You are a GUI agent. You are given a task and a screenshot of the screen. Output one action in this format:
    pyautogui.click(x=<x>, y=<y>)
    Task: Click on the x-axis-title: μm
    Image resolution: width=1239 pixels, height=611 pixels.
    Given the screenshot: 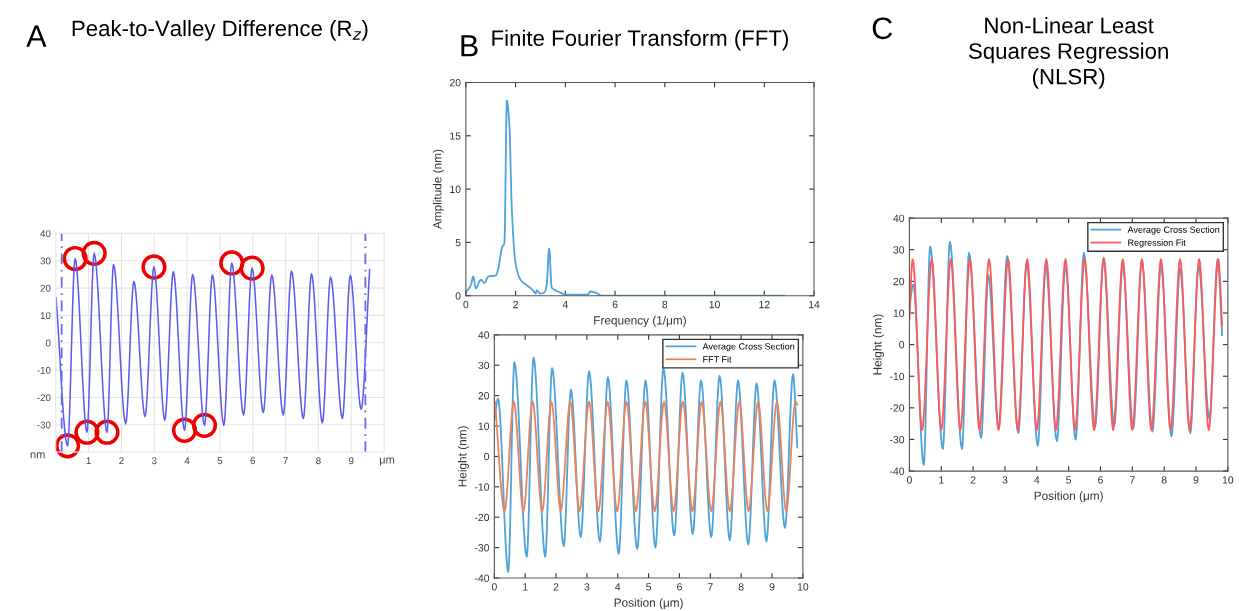 What is the action you would take?
    pyautogui.click(x=387, y=461)
    